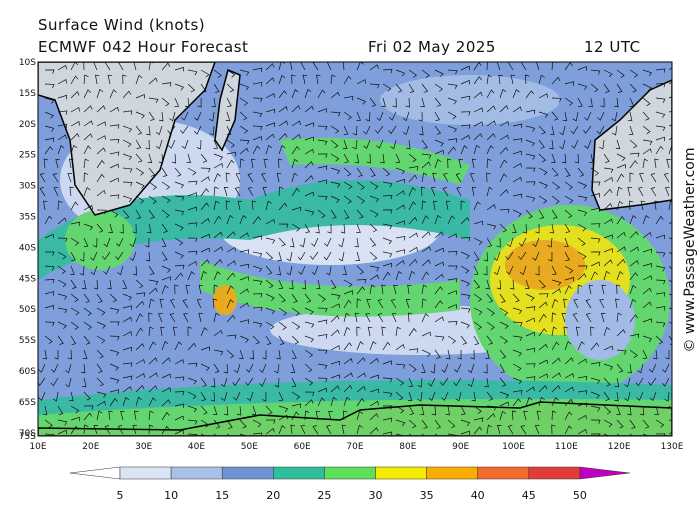 This screenshot has width=700, height=525. What do you see at coordinates (478, 495) in the screenshot?
I see `colorbar-label: 40` at bounding box center [478, 495].